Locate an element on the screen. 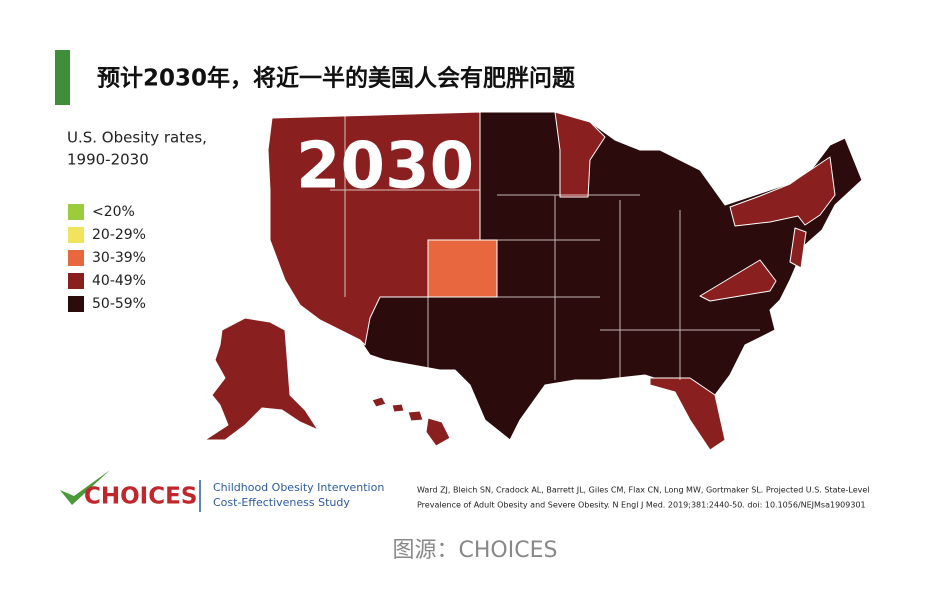 This screenshot has height=612, width=950. legend-label: 50-59% is located at coordinates (119, 304).